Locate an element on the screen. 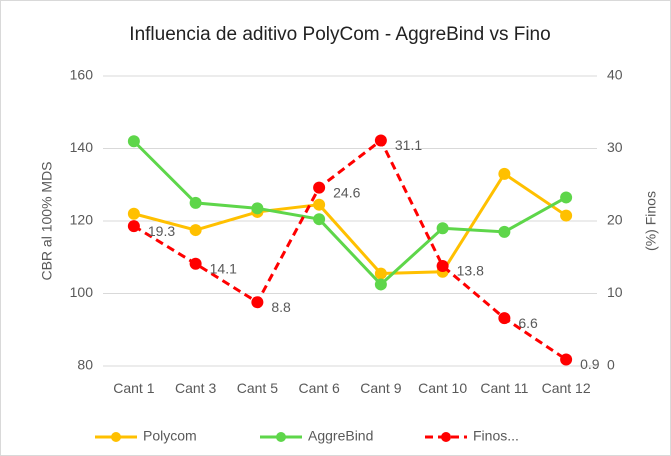 The image size is (671, 456). data-label: 24.6 is located at coordinates (346, 192).